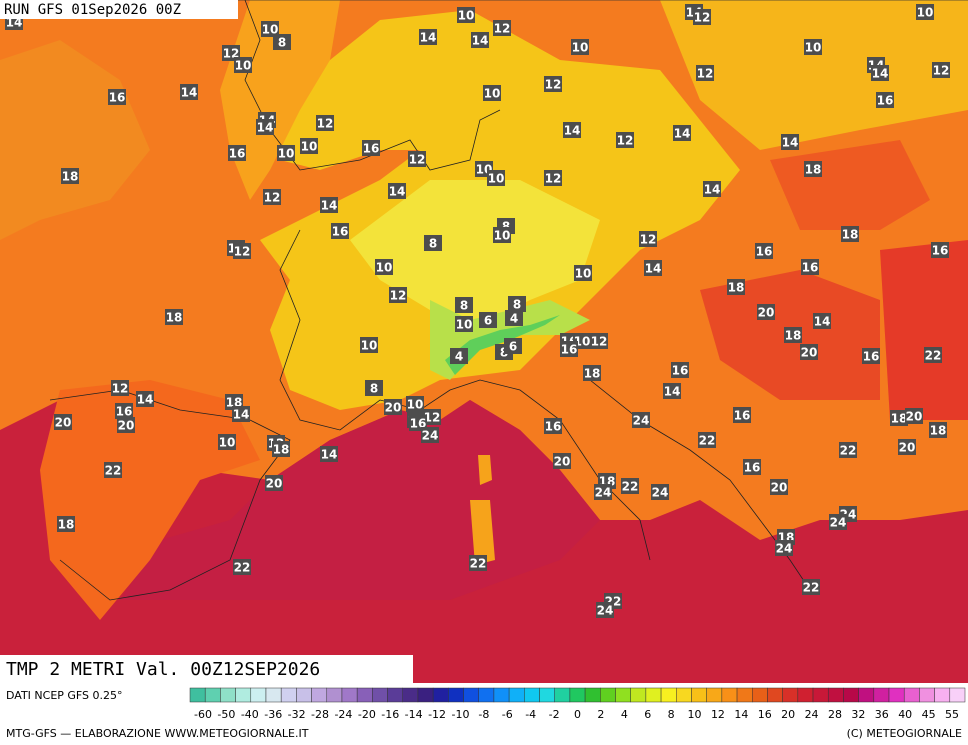 The width and height of the screenshot is (968, 745). Describe the element at coordinates (624, 714) in the screenshot. I see `scale-label: 4` at that location.